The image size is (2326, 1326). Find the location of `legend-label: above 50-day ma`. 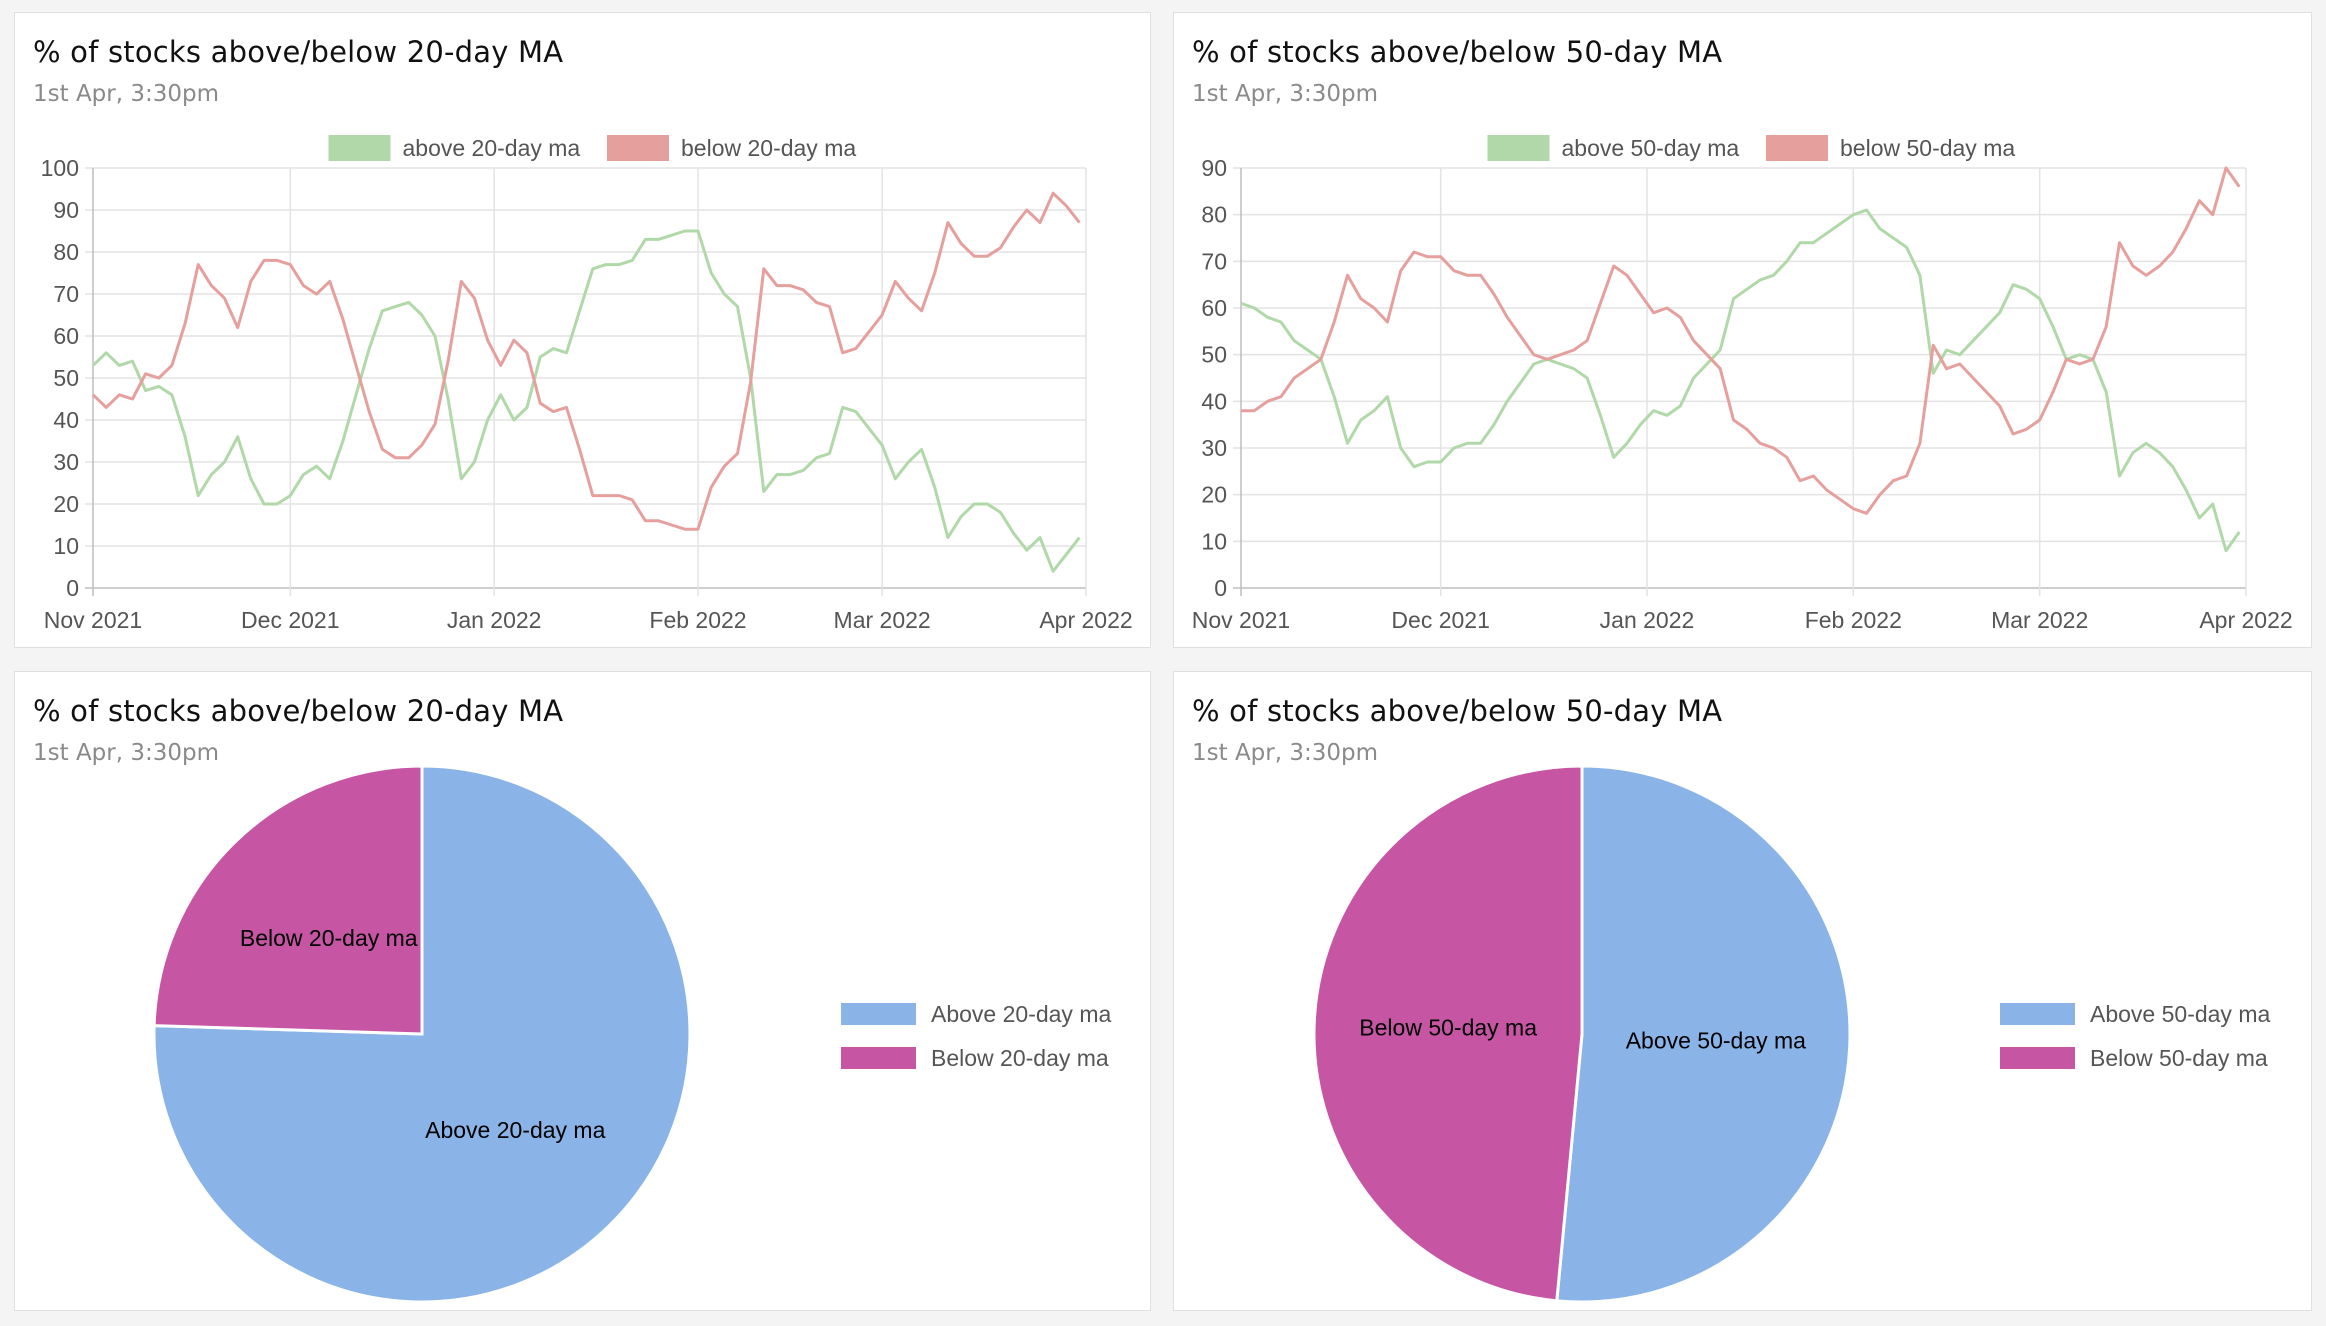

legend-label: above 50-day ma is located at coordinates (1651, 148).